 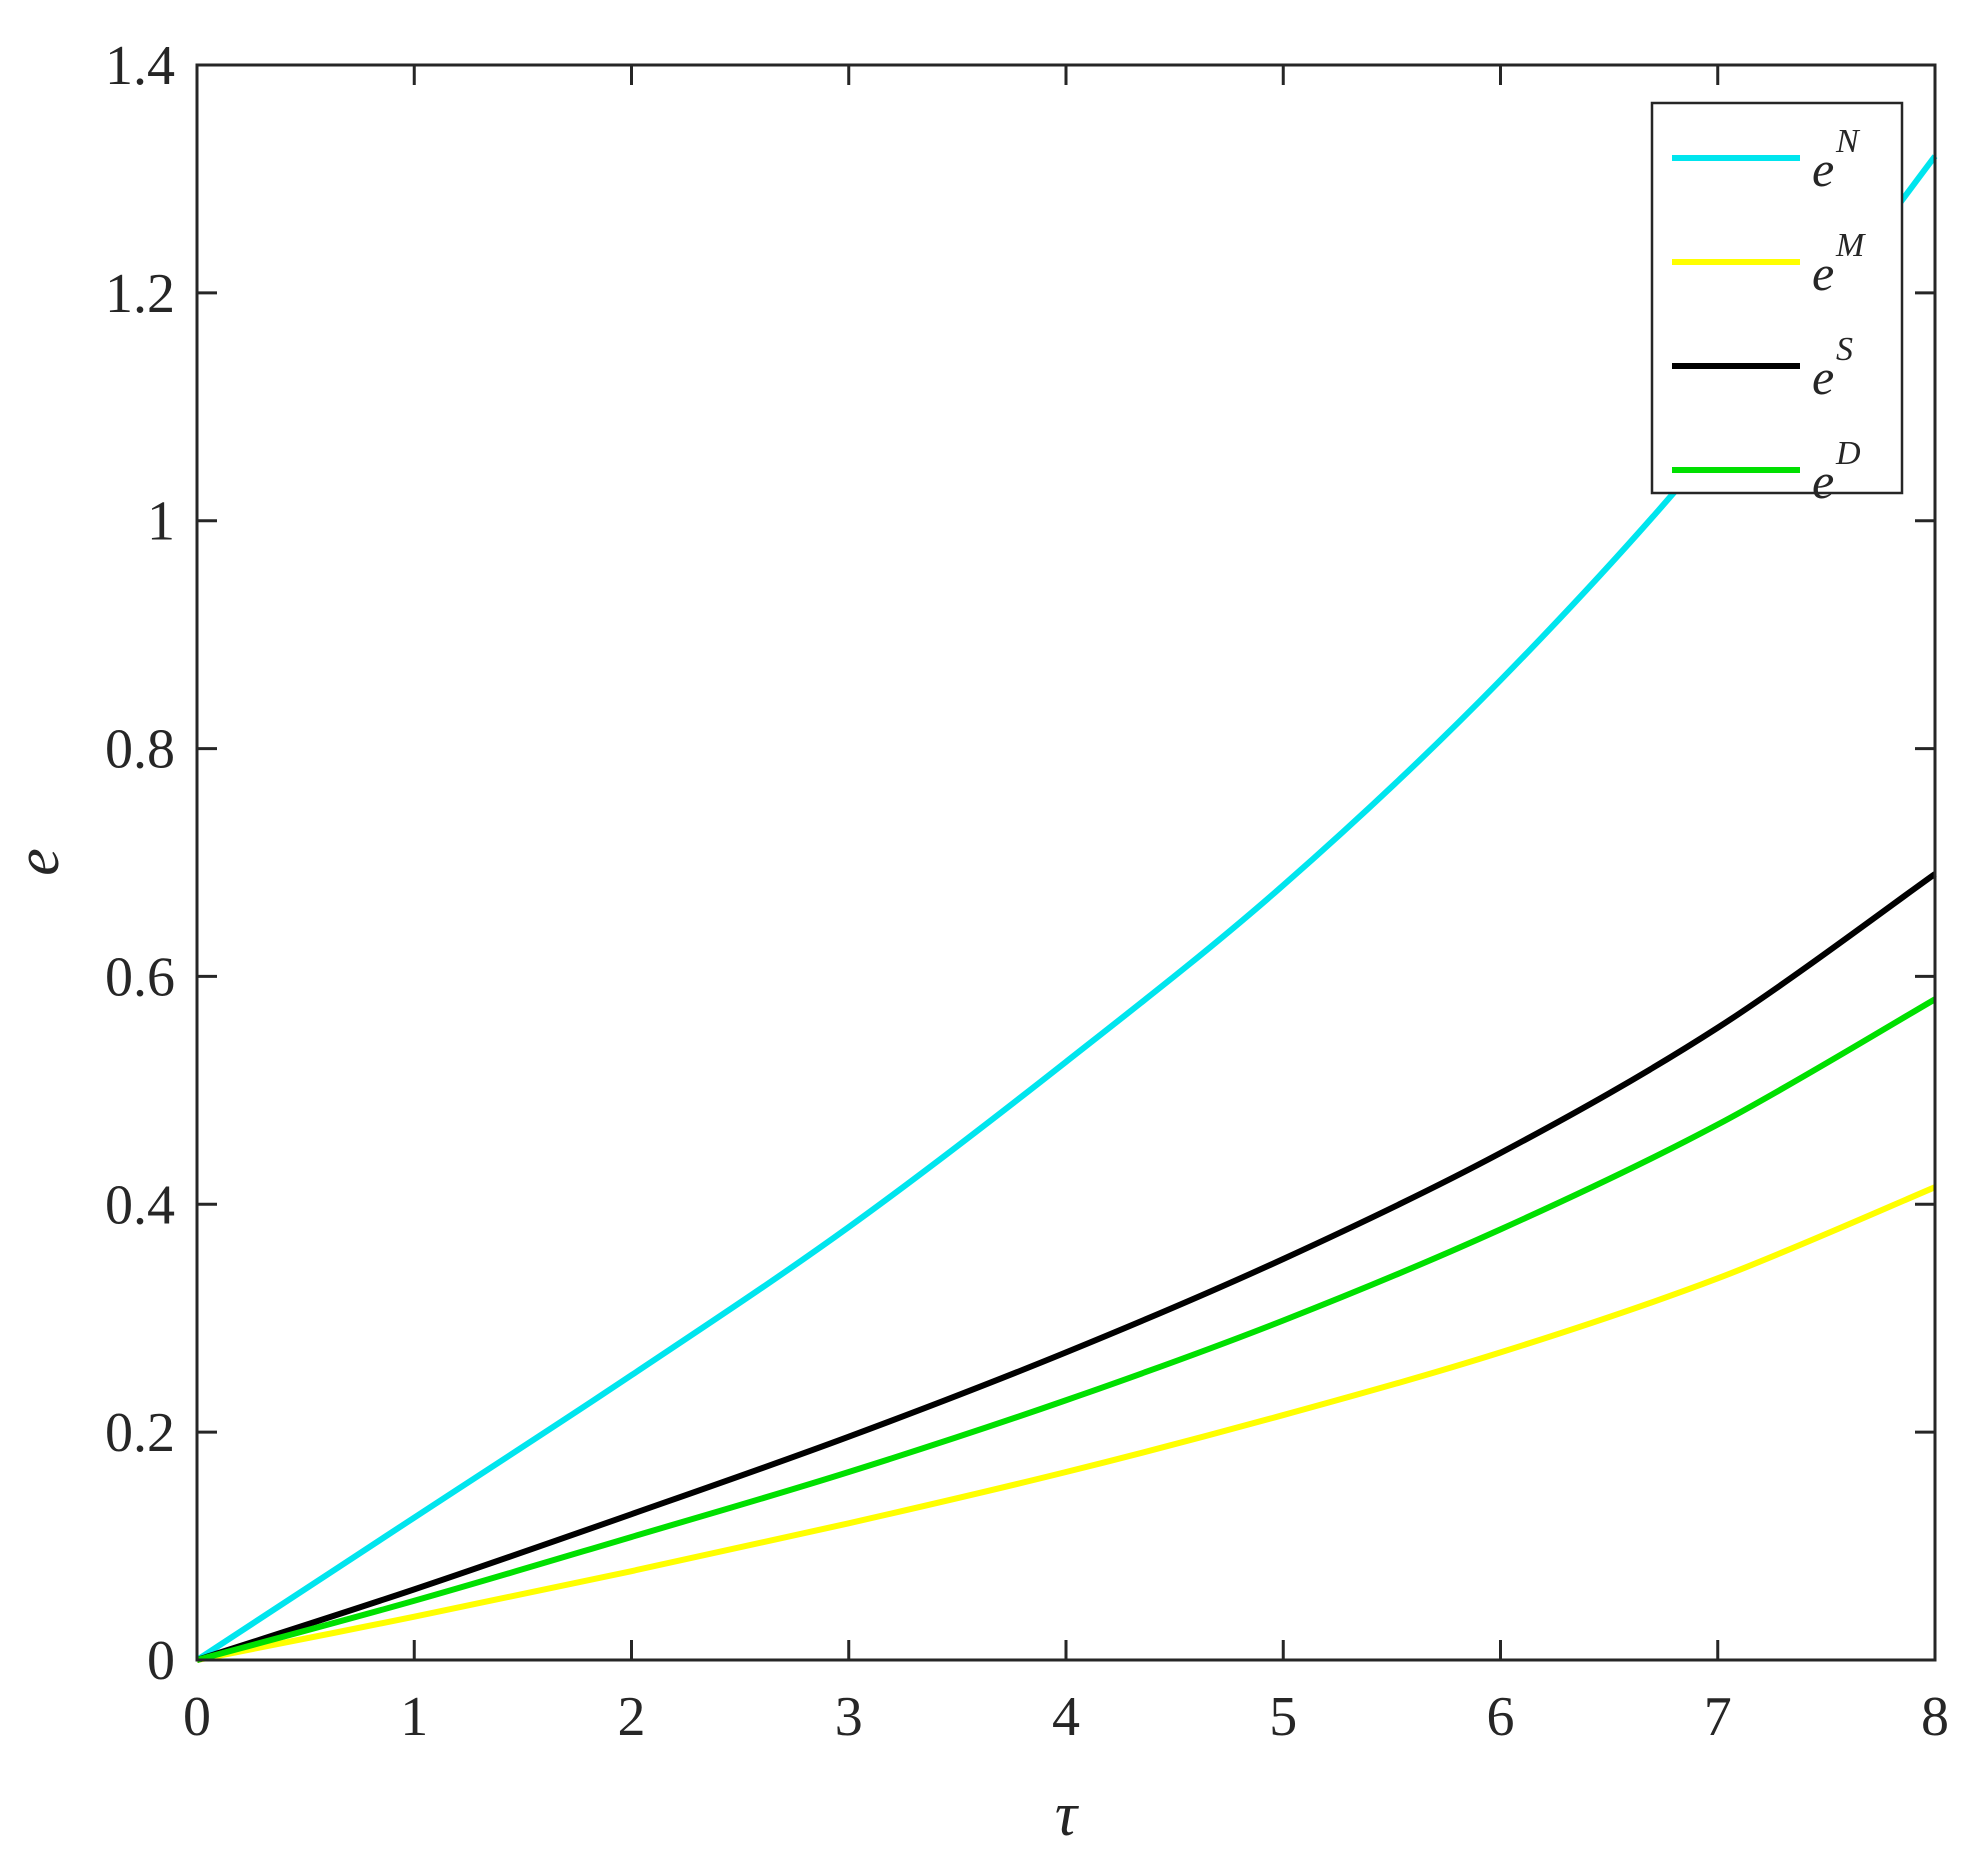 I want to click on x-tick-label: 3, so click(x=849, y=1717).